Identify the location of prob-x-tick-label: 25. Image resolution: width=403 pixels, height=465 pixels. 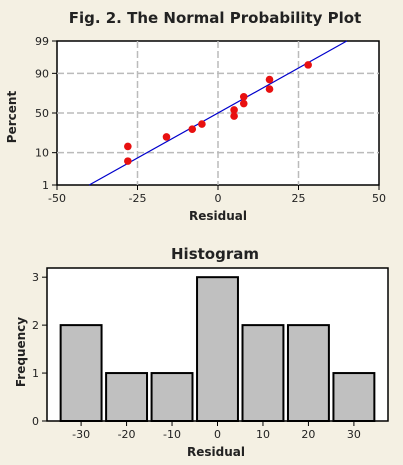
(299, 198).